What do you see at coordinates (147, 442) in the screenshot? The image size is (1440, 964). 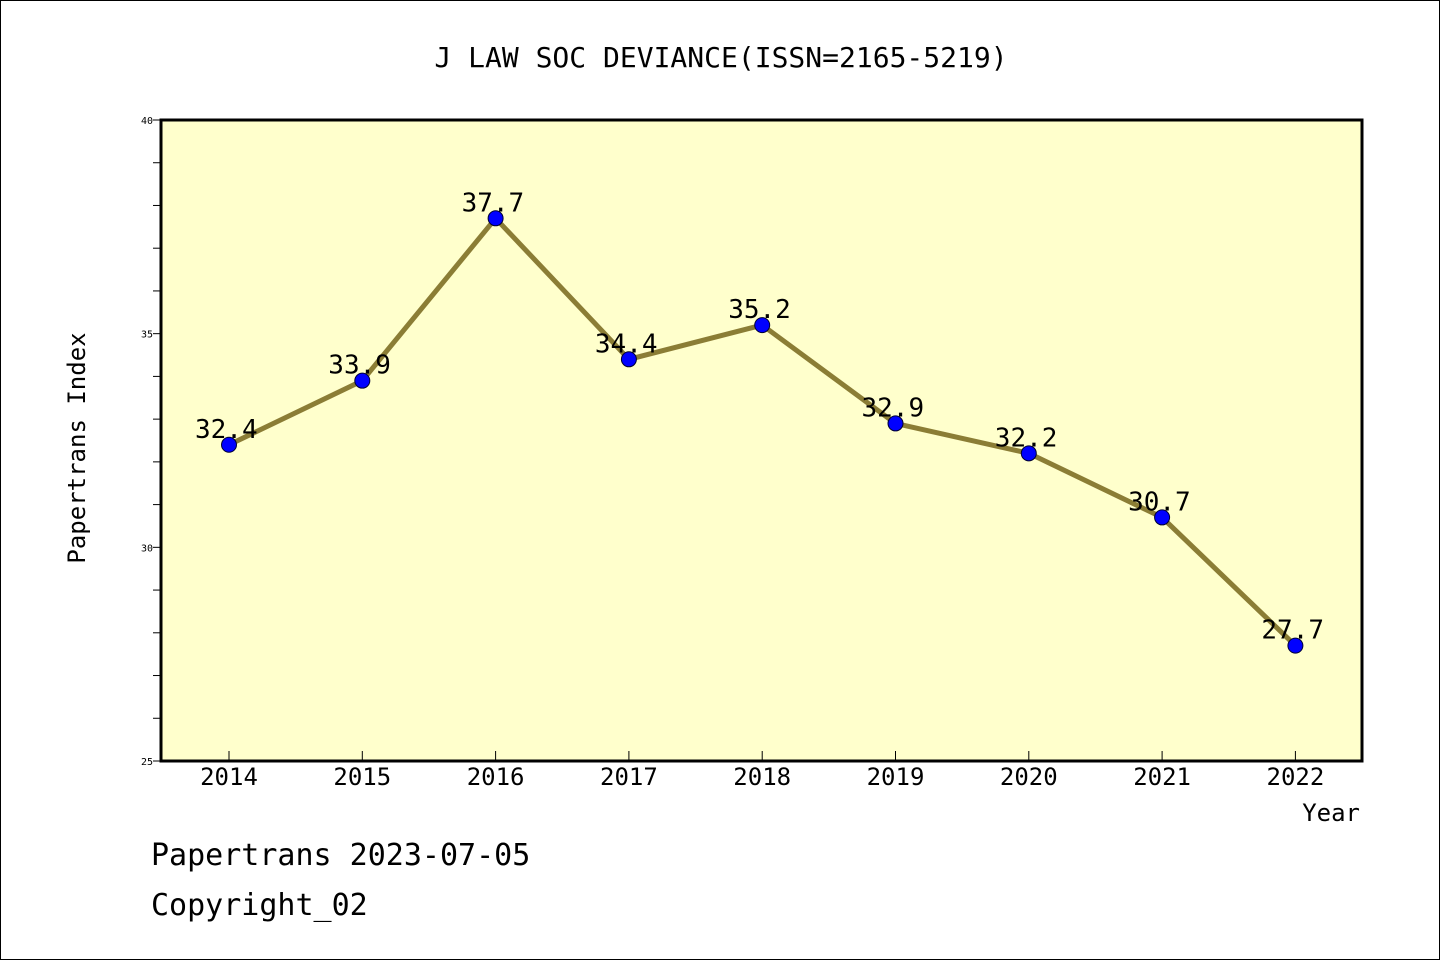 I see `y-axis-ticks: 25 30 35 40` at bounding box center [147, 442].